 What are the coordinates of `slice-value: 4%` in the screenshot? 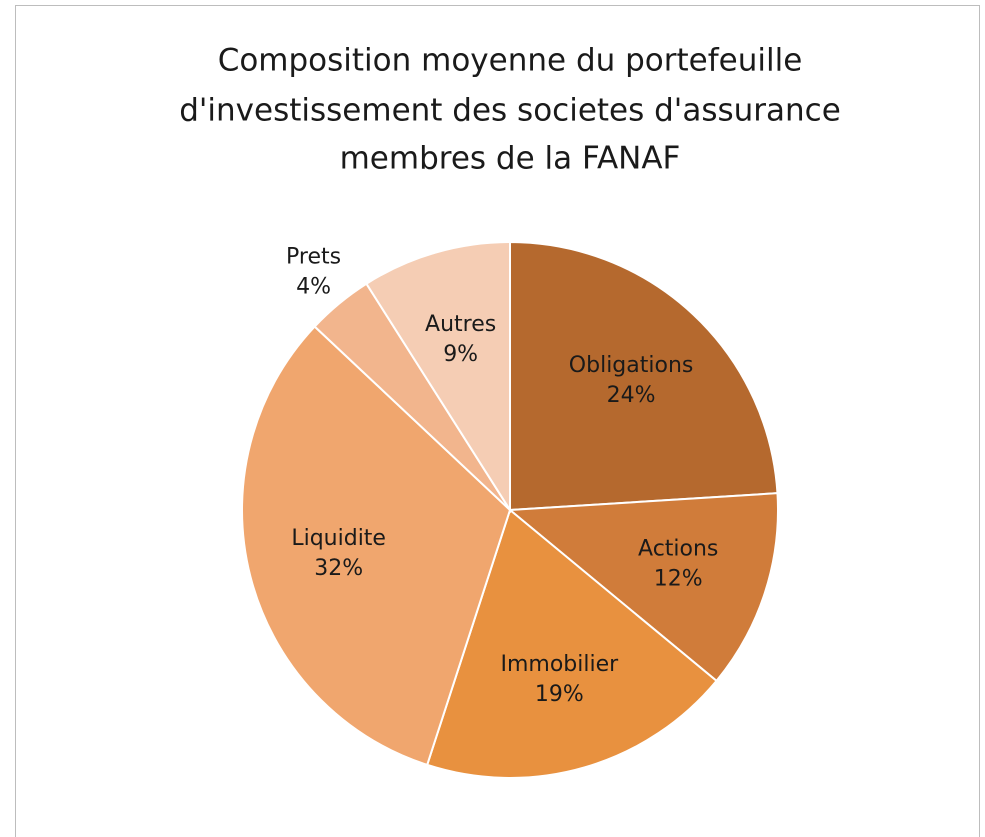 It's located at (313, 287).